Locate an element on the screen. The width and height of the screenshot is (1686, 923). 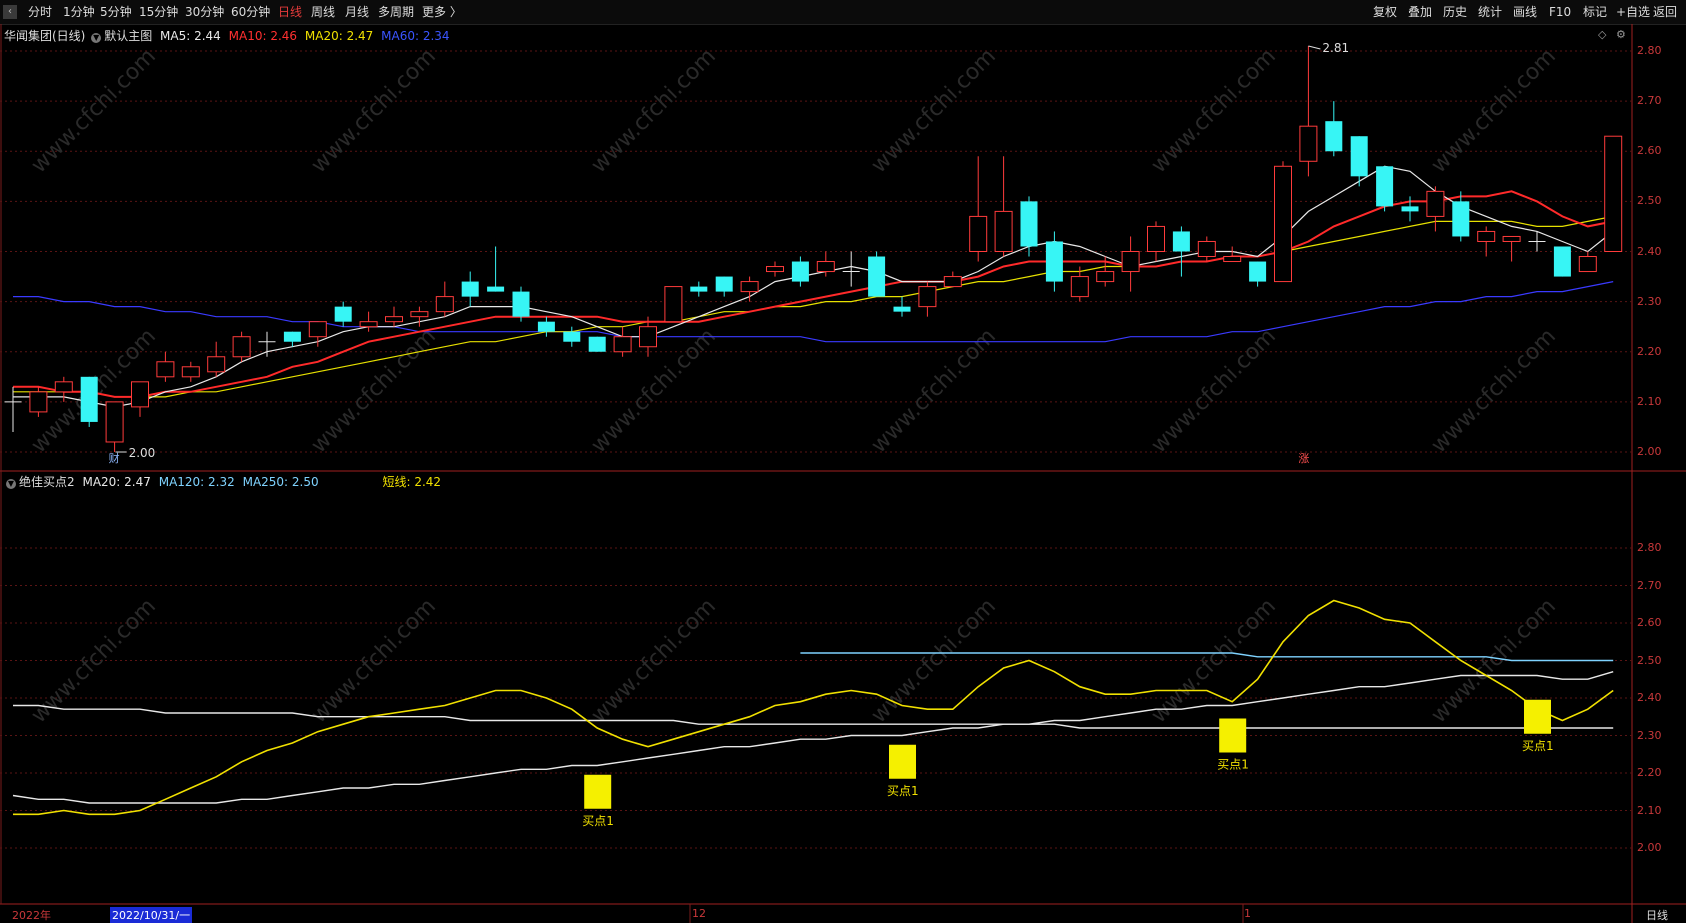
period-tab-more: 更多 〉 is located at coordinates (442, 12).